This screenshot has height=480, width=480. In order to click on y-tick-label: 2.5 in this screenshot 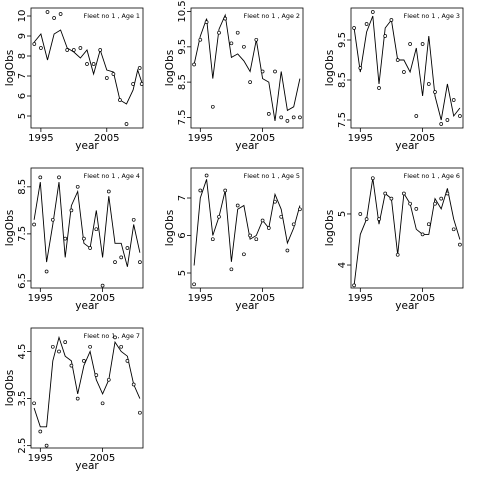, I will do `click(22, 446)`.